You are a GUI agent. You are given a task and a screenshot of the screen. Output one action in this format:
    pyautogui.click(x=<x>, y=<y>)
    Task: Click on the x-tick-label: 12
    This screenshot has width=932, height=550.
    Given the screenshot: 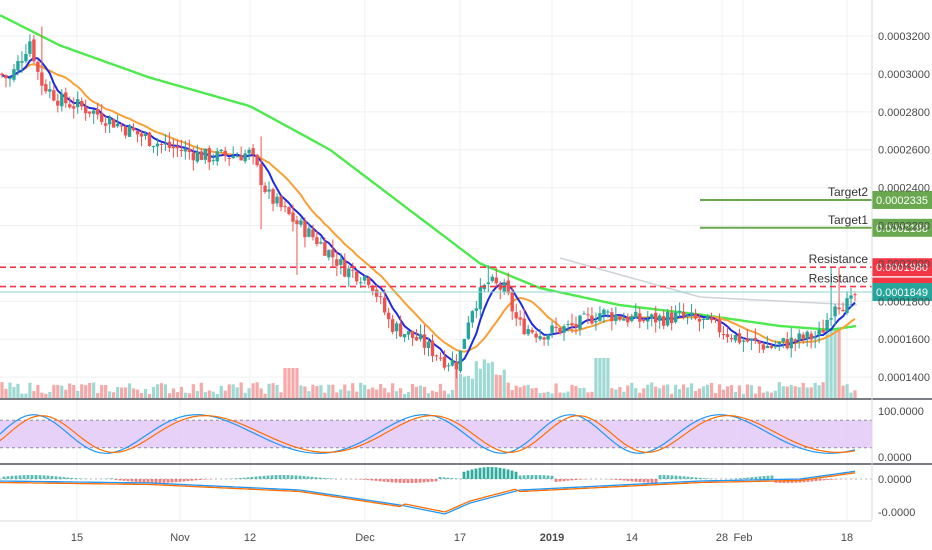 What is the action you would take?
    pyautogui.click(x=250, y=538)
    